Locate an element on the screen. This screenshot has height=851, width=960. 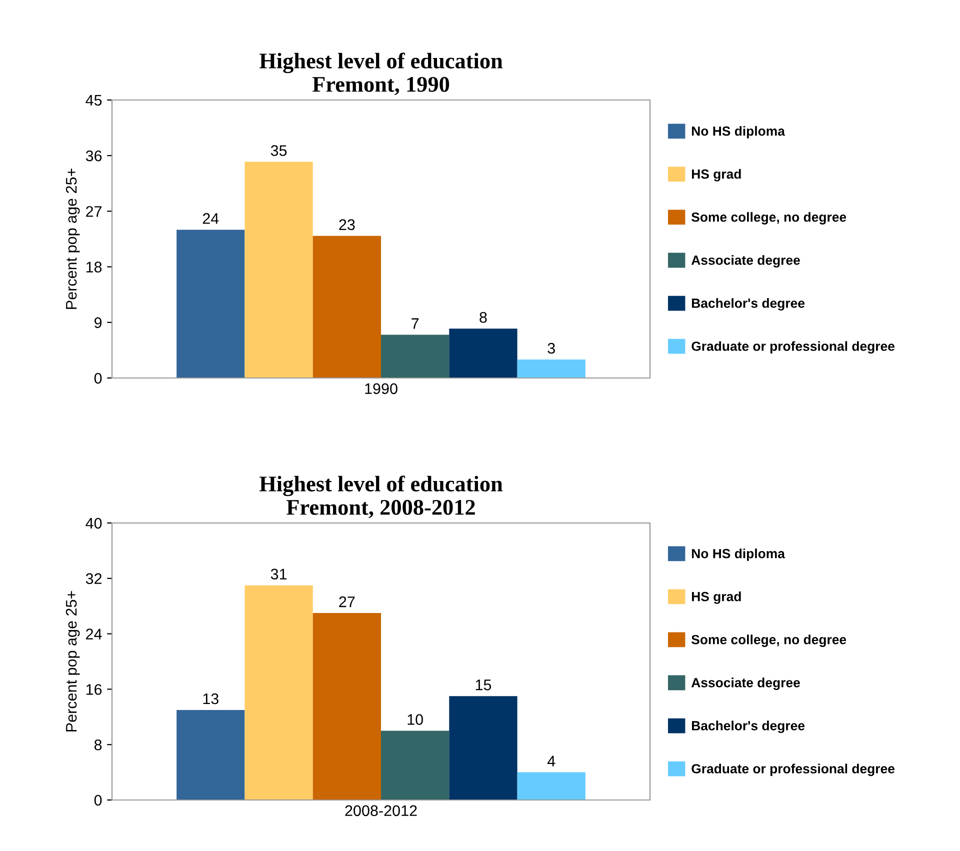
data-label: 23 is located at coordinates (347, 224).